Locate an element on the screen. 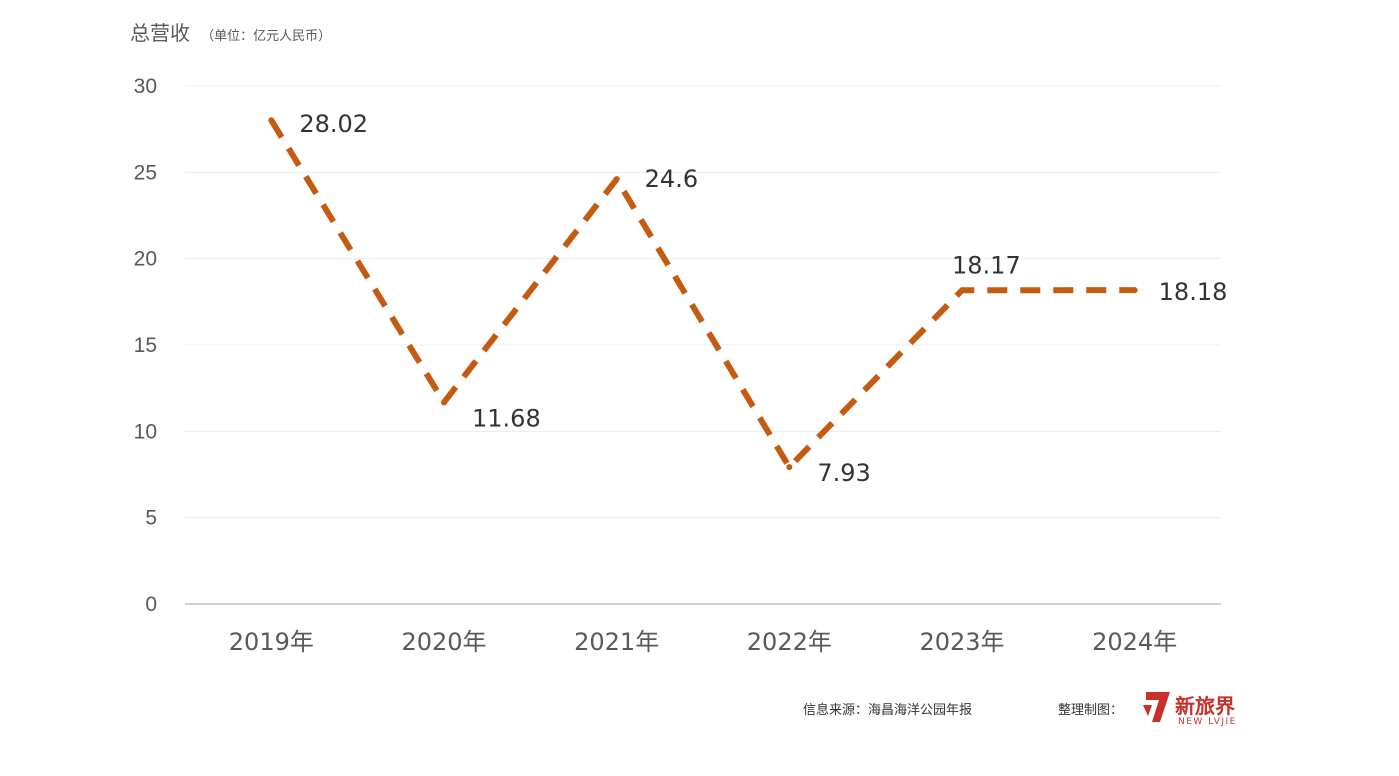 This screenshot has height=776, width=1399. x-tick-label: 2020年 is located at coordinates (443, 642).